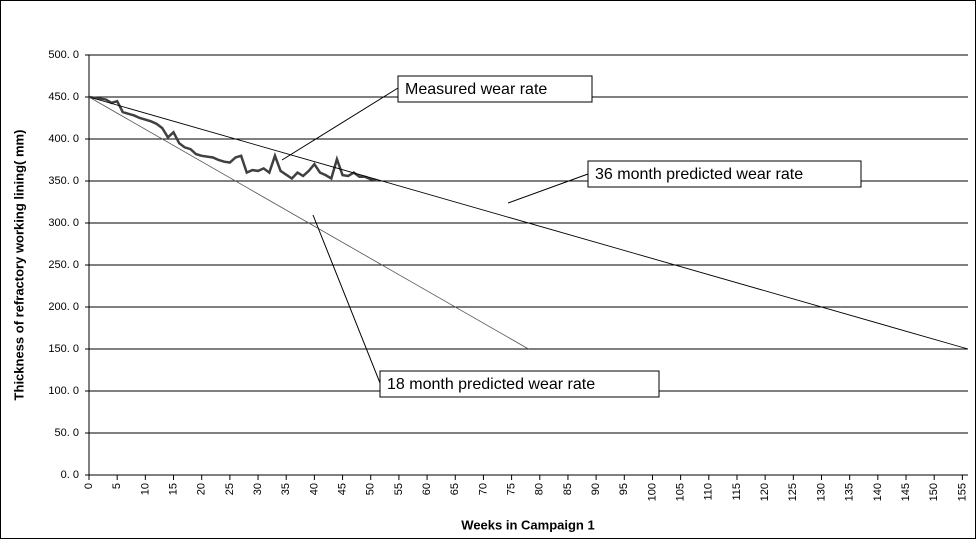 The image size is (976, 544). I want to click on y-tick-label: 400. 0, so click(63, 139).